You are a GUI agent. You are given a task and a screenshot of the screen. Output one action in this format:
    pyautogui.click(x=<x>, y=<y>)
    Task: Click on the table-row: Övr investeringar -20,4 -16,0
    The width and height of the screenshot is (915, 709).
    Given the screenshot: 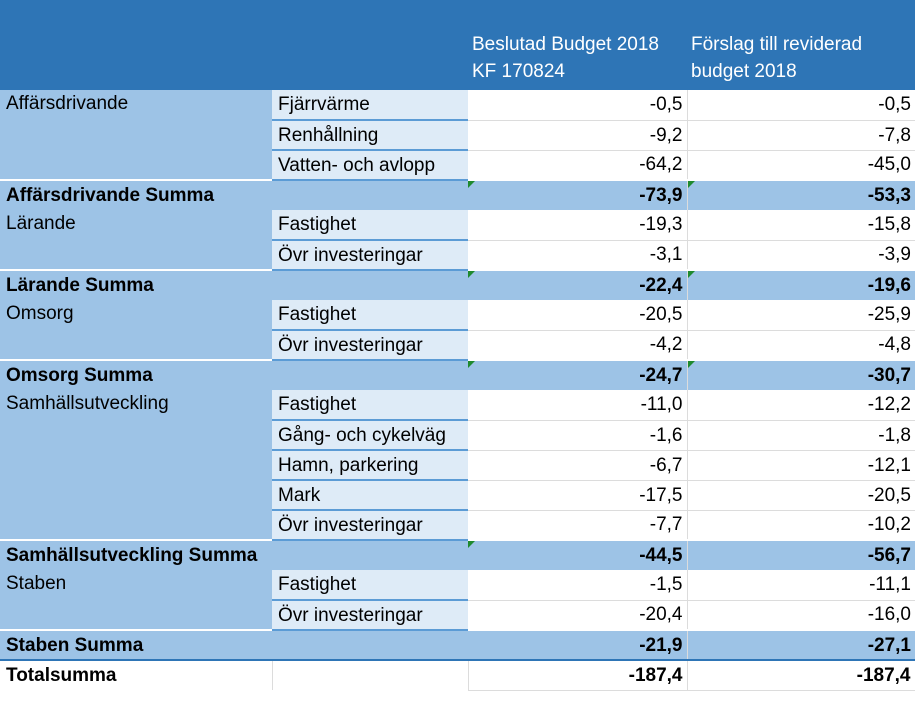 What is the action you would take?
    pyautogui.click(x=457, y=615)
    